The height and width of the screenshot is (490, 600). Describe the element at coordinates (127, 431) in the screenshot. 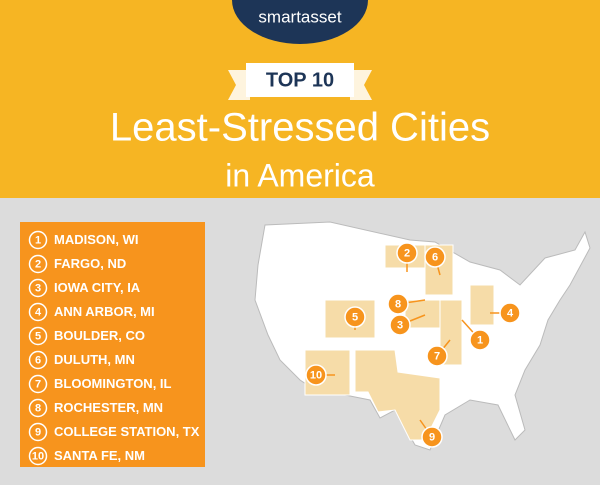

I see `city-name: COLLEGE STATION, TX` at that location.